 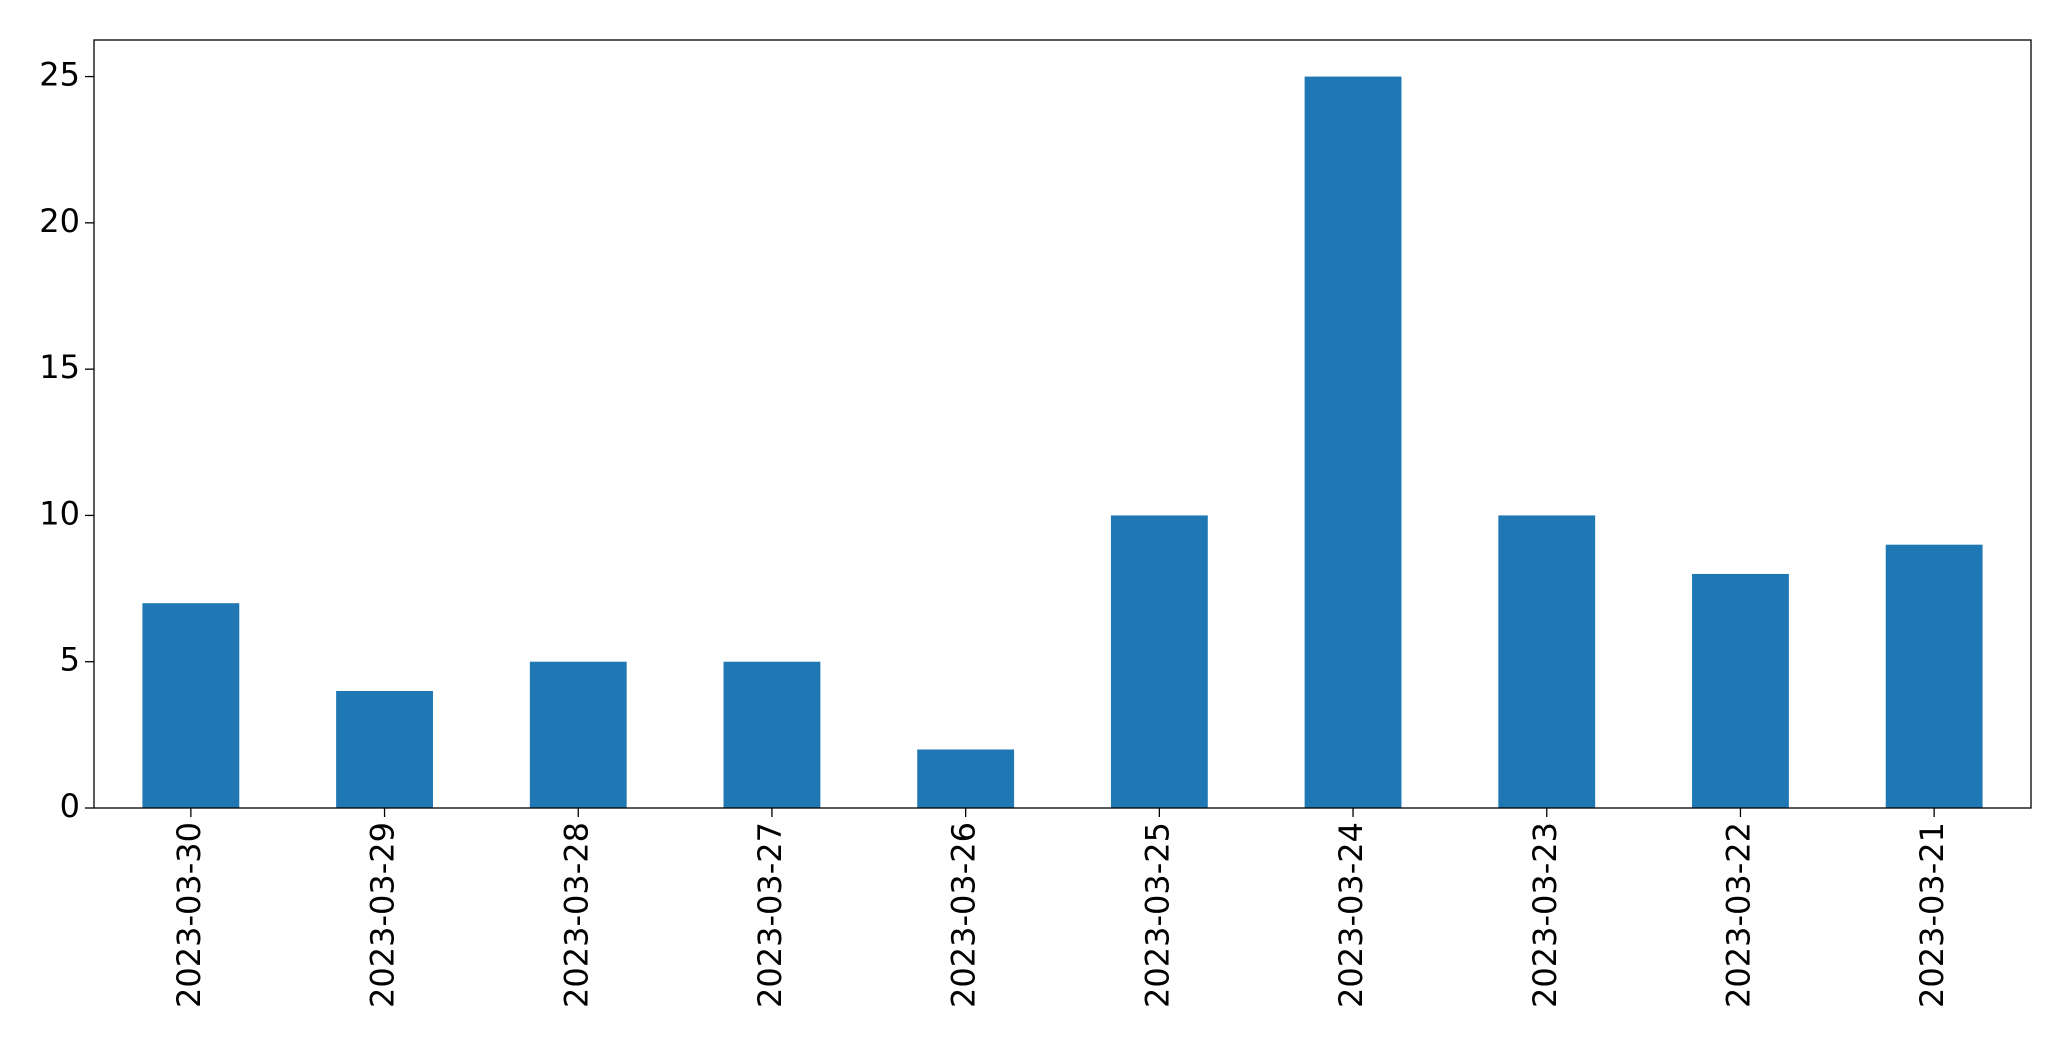 I want to click on x-tick-label: 2023-03-25, so click(x=1157, y=915).